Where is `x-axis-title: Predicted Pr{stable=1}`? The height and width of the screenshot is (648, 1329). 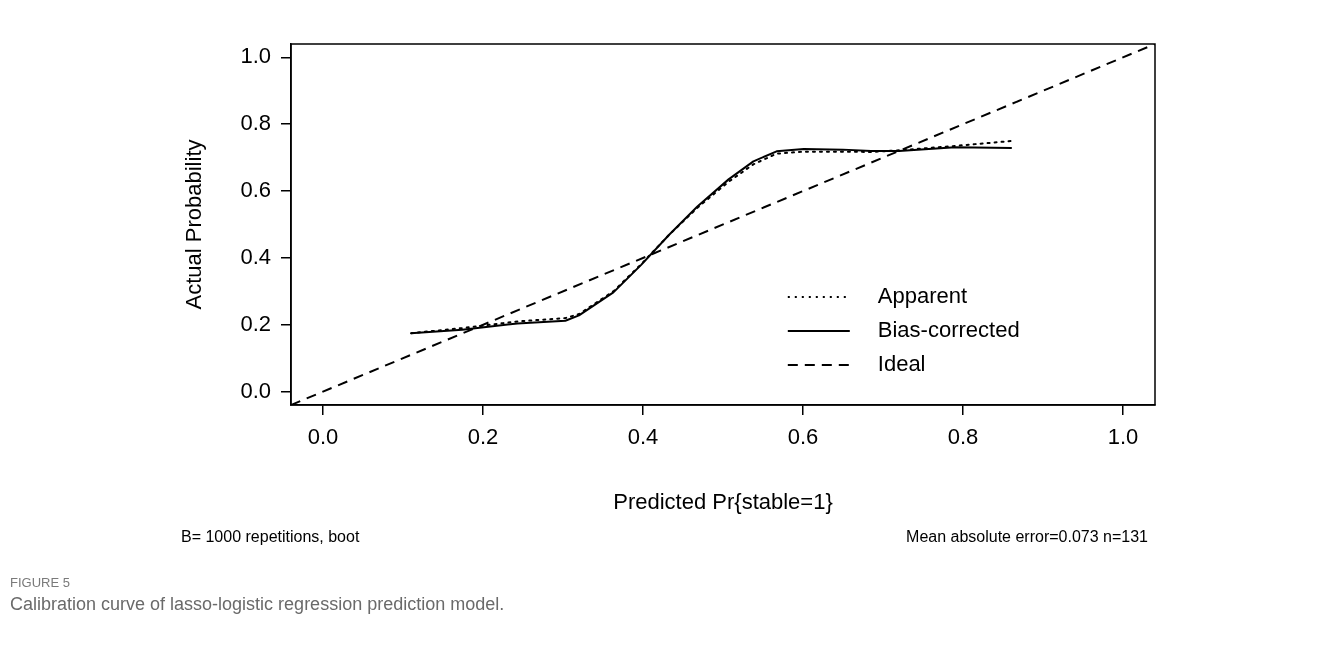
x-axis-title: Predicted Pr{stable=1} is located at coordinates (723, 501).